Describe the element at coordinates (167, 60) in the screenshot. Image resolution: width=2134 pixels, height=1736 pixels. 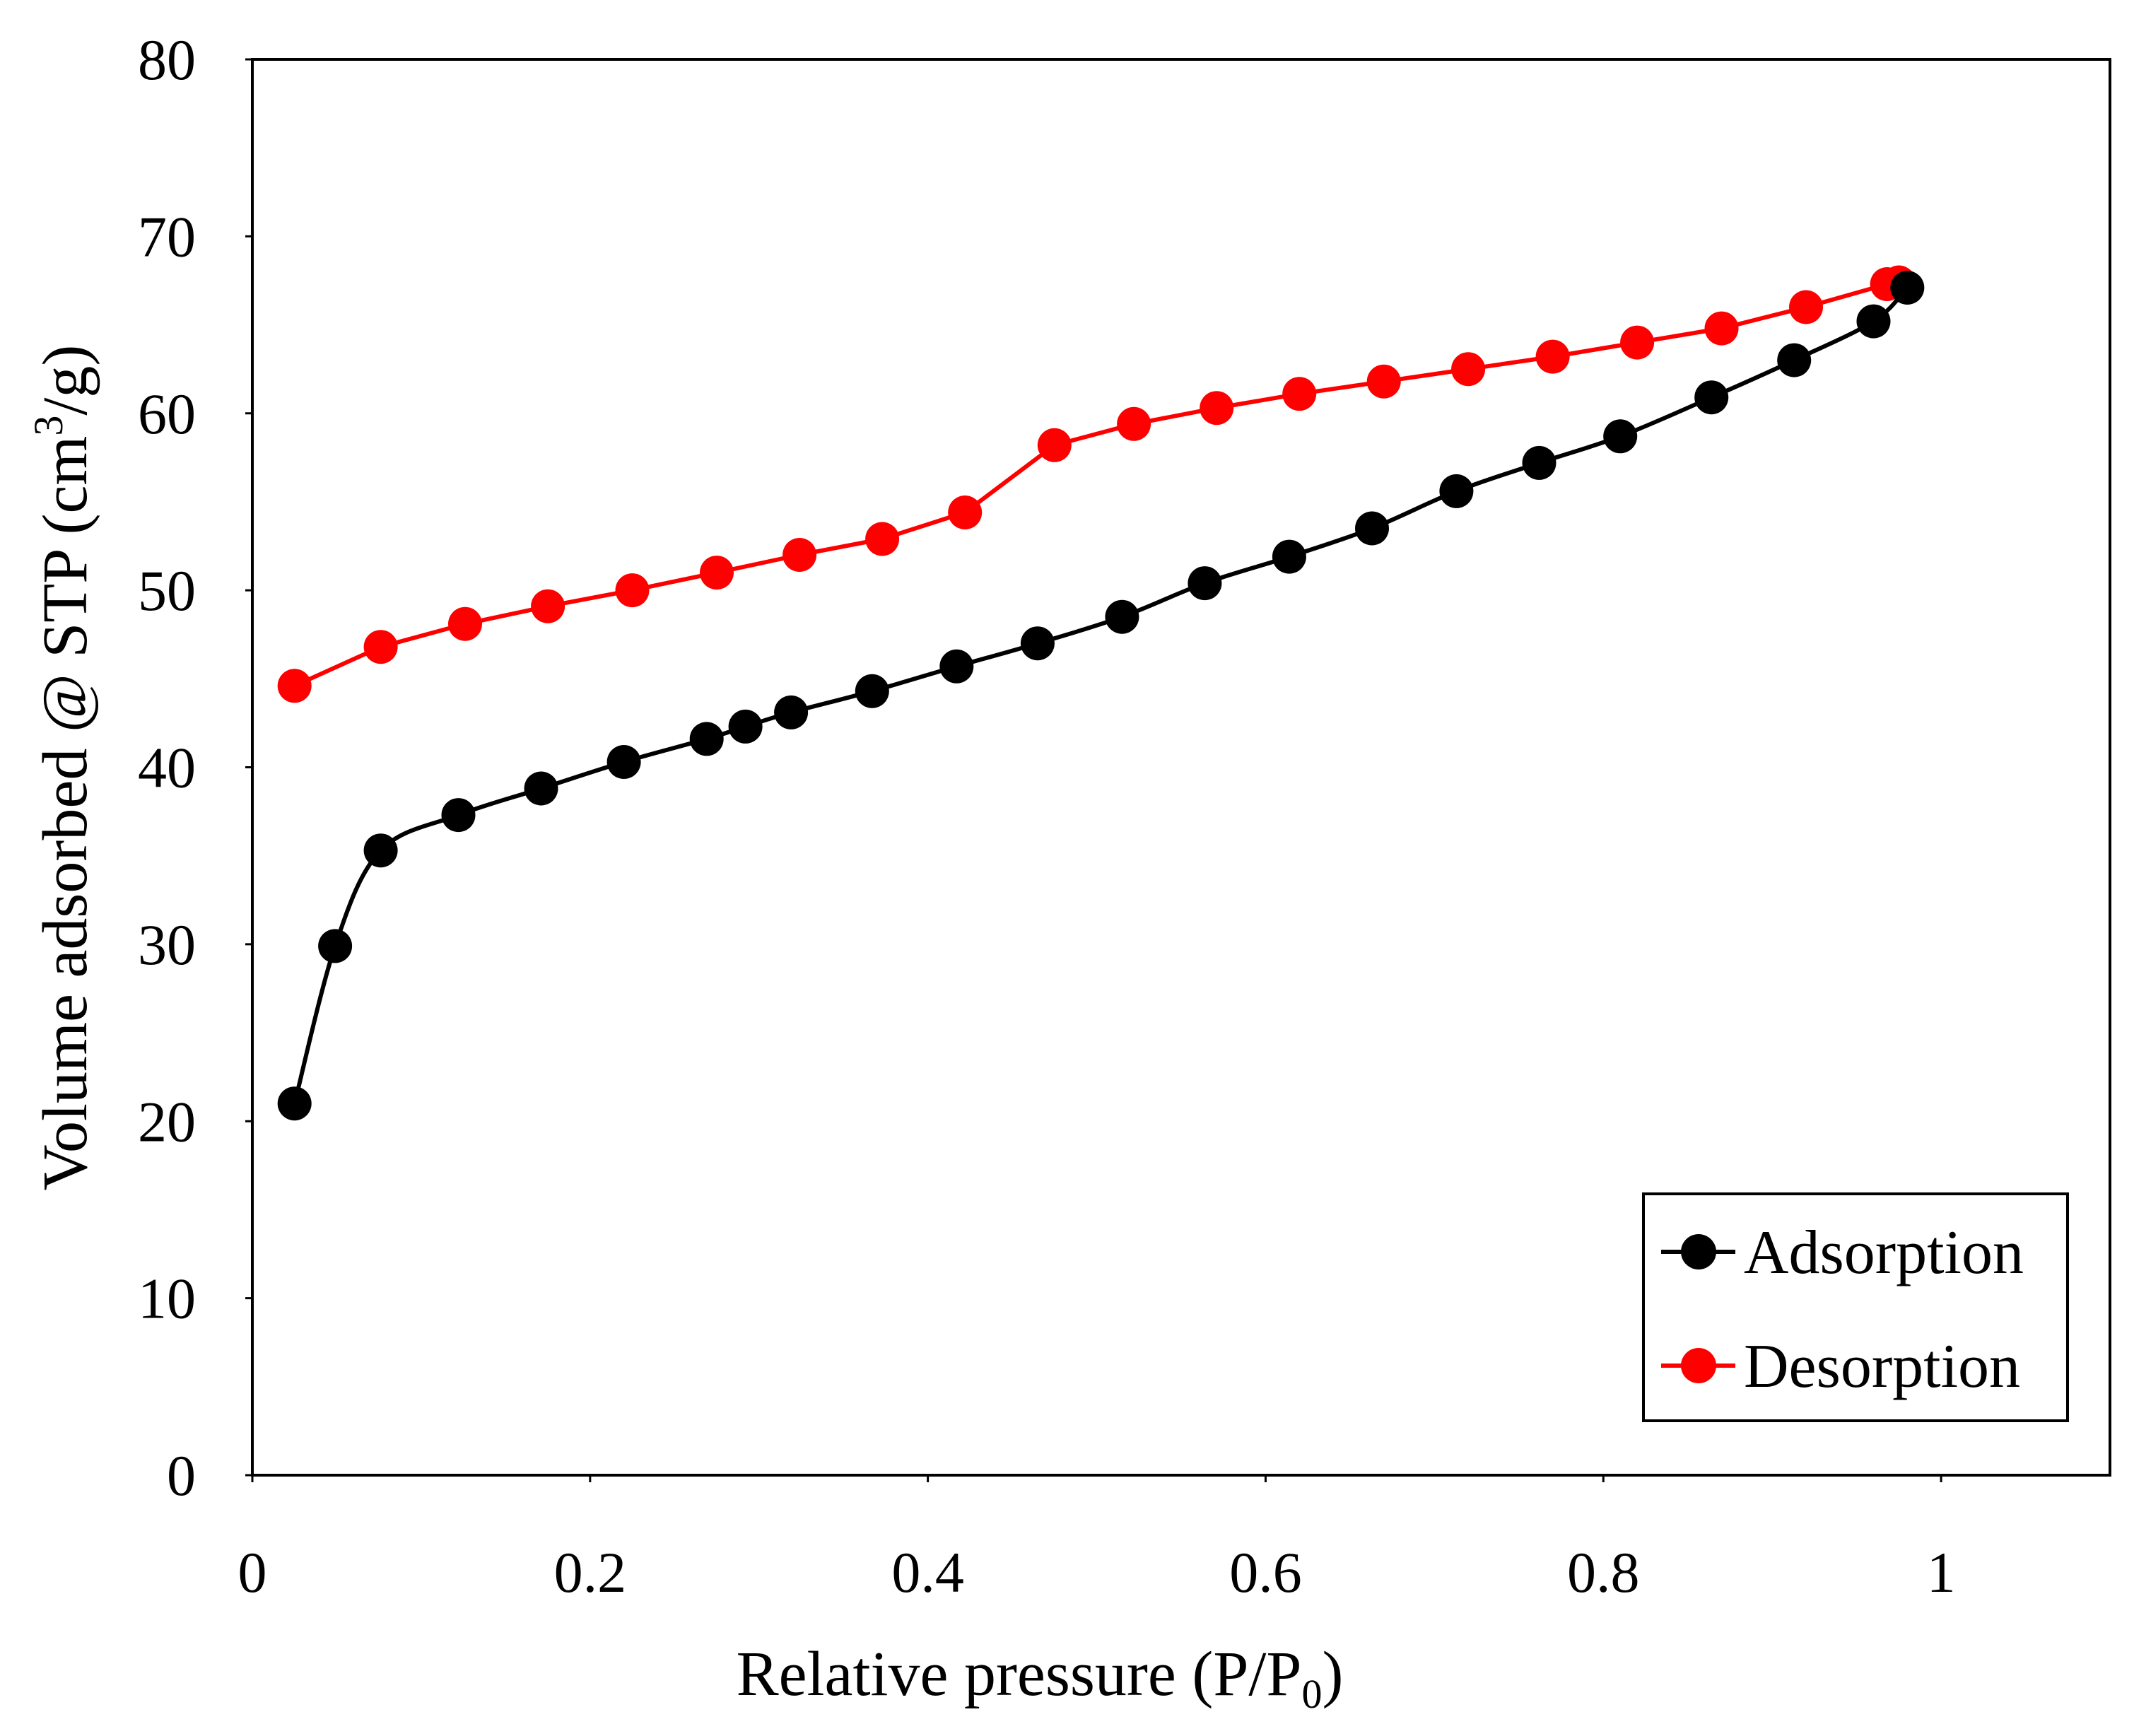
I see `y-tick-label: 80` at that location.